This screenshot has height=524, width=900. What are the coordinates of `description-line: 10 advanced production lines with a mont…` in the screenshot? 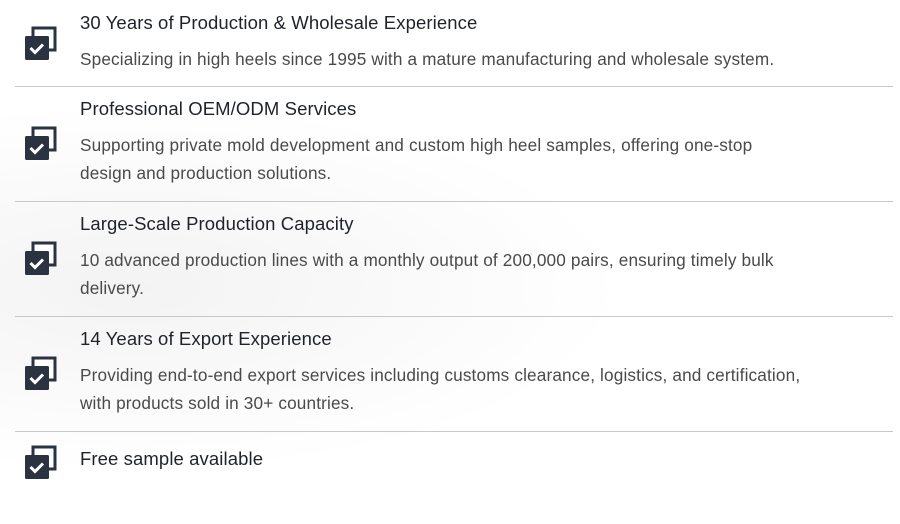 It's located at (427, 260).